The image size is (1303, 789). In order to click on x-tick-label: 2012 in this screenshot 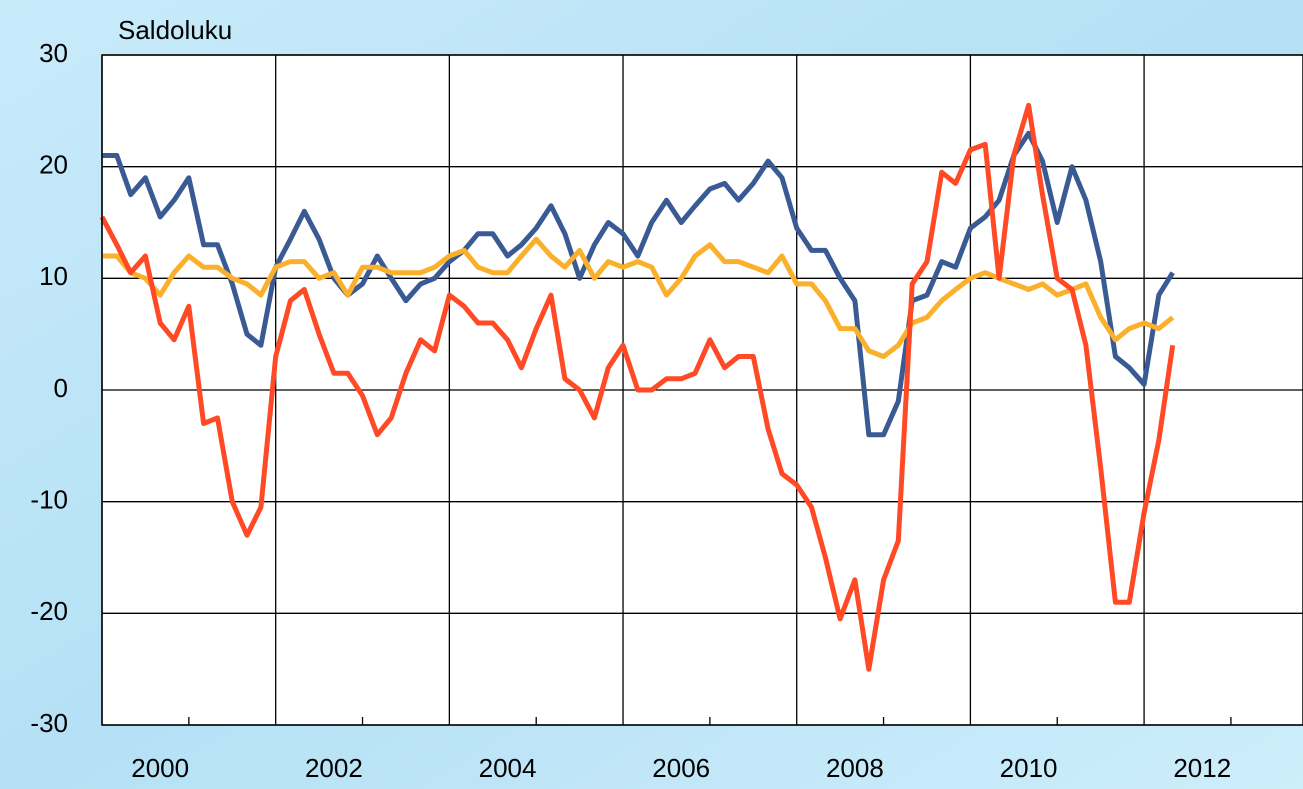, I will do `click(1202, 768)`.